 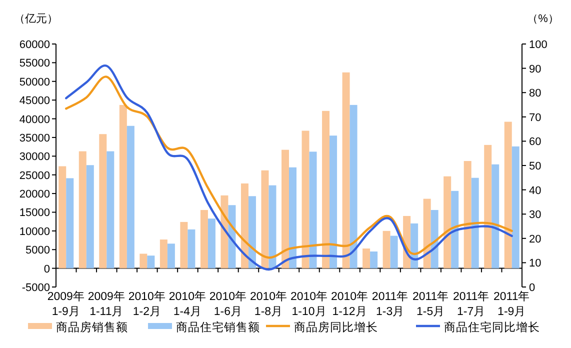 What do you see at coordinates (535, 142) in the screenshot?
I see `y2-tick-label: 60` at bounding box center [535, 142].